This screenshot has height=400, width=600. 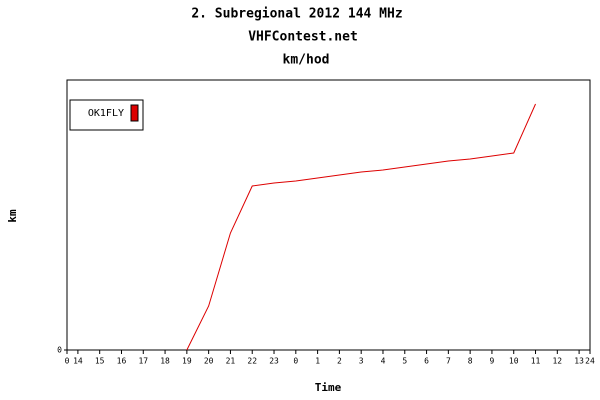 I want to click on chart-subtitle: VHFContest.net, so click(x=303, y=37).